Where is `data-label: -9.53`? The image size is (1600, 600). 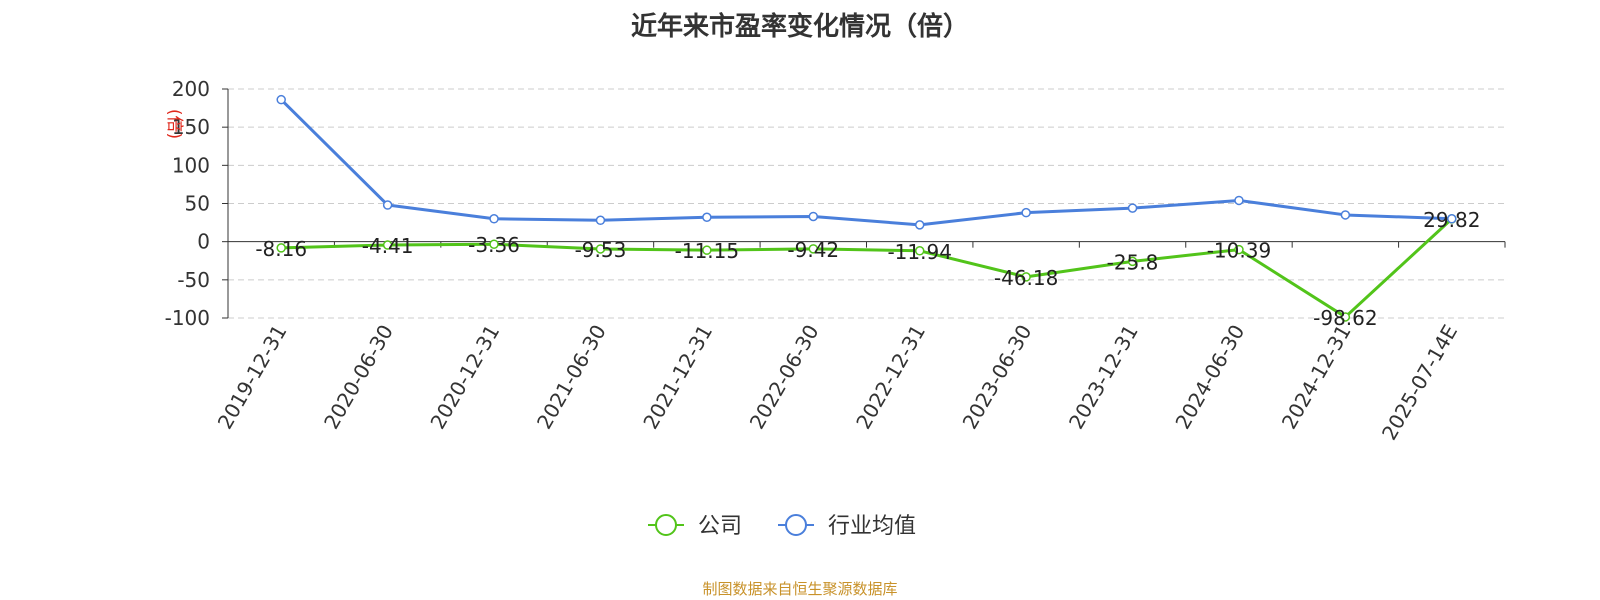 data-label: -9.53 is located at coordinates (601, 250).